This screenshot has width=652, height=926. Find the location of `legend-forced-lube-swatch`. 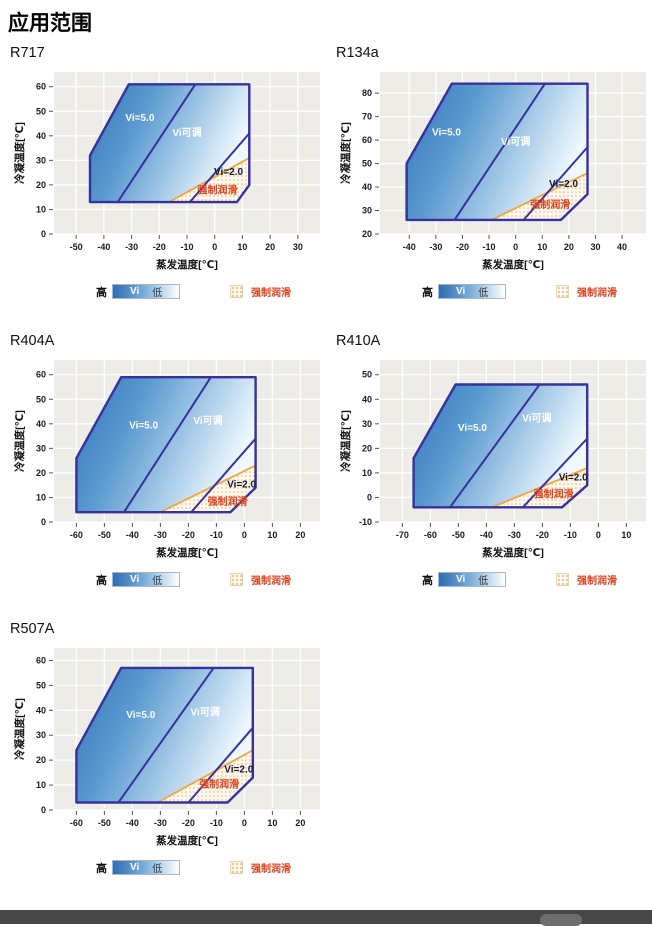

legend-forced-lube-swatch is located at coordinates (562, 579).